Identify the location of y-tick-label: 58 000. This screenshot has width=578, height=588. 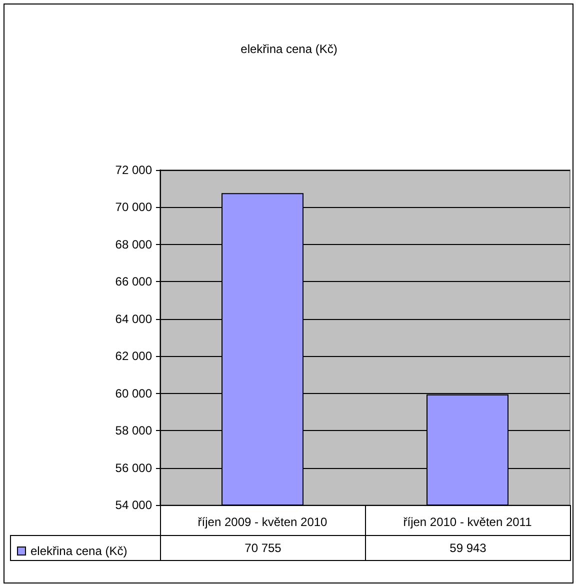
(133, 431).